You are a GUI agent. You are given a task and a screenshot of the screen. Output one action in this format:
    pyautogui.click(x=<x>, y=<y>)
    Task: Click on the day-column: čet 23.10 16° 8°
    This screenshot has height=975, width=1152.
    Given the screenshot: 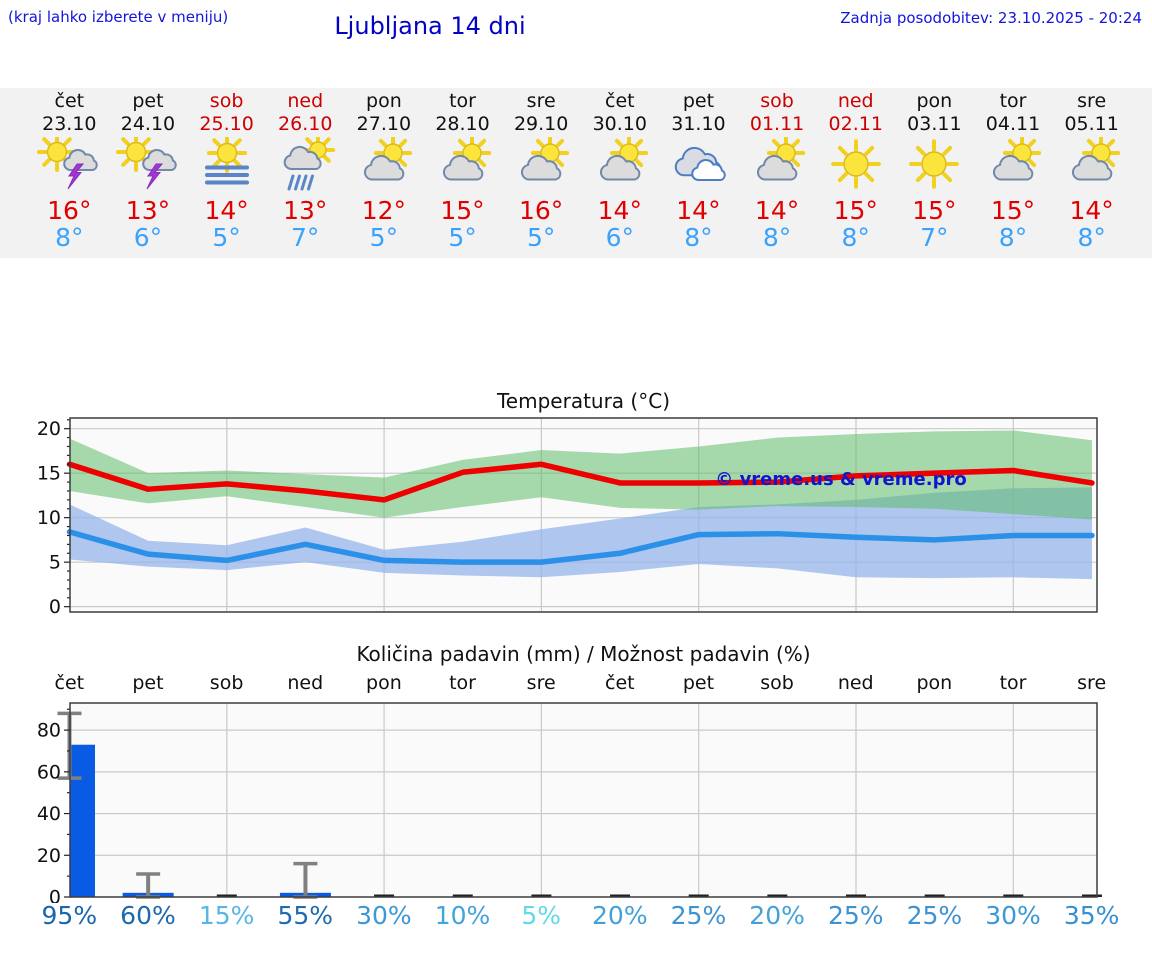 What is the action you would take?
    pyautogui.click(x=69, y=174)
    